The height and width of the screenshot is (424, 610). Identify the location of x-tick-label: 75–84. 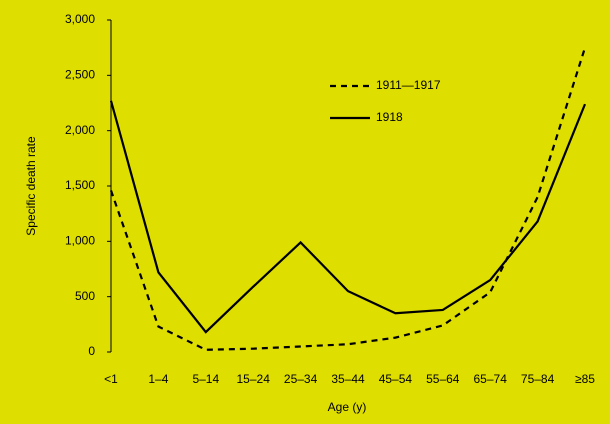
(538, 379).